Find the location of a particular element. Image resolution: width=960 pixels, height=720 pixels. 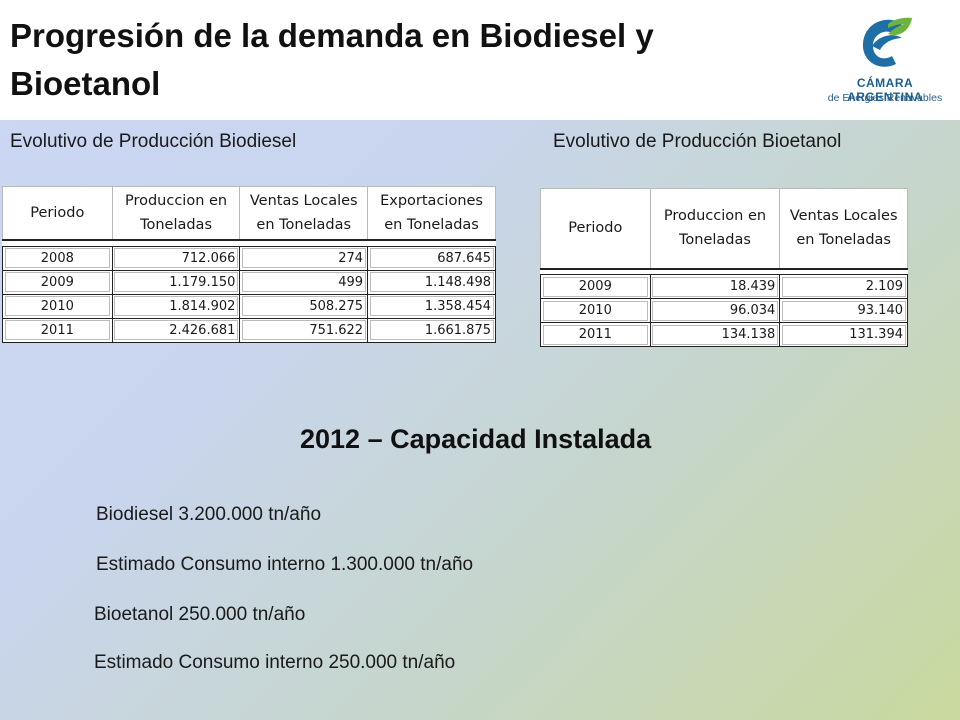

table-row: 2010 1.814.902 508.275 1.358.454 is located at coordinates (249, 306).